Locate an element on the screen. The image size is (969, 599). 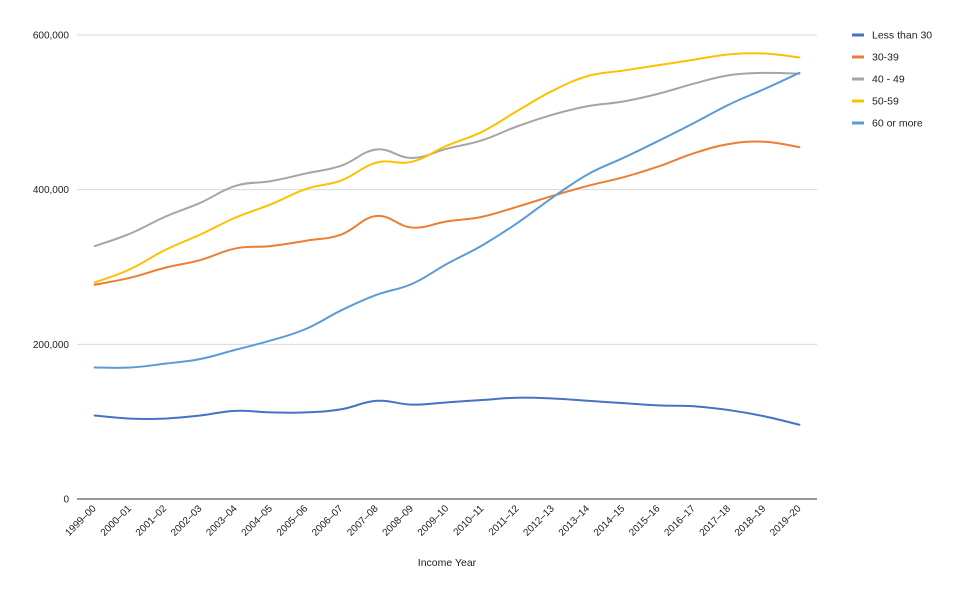
y-tick-label: 600,000 is located at coordinates (51, 36).